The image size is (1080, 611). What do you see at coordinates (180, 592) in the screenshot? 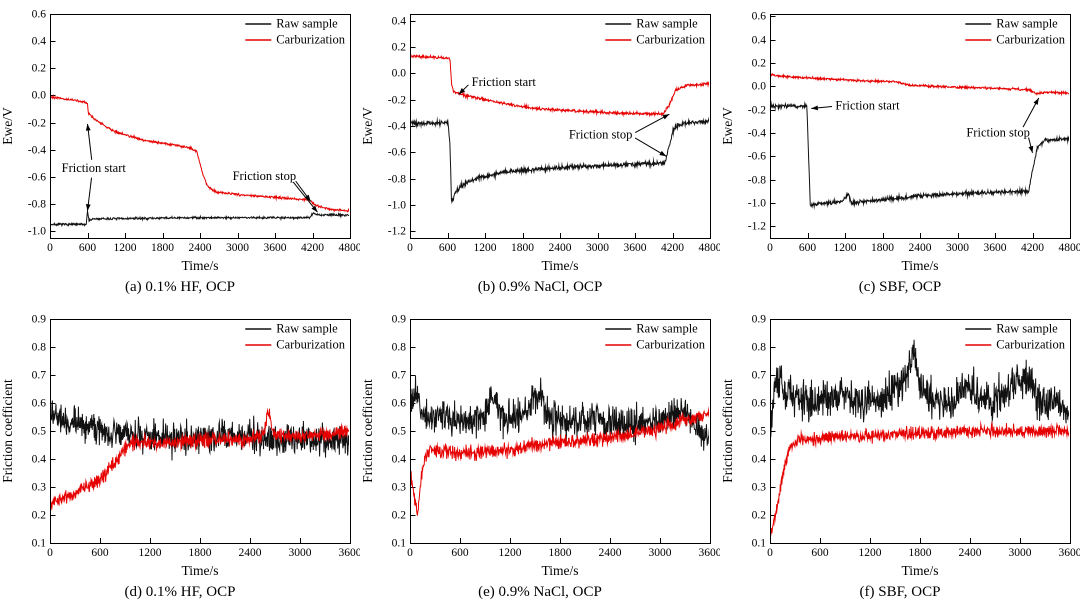
I see `chart-d-caption: (d) 0.1% HF, OCP` at bounding box center [180, 592].